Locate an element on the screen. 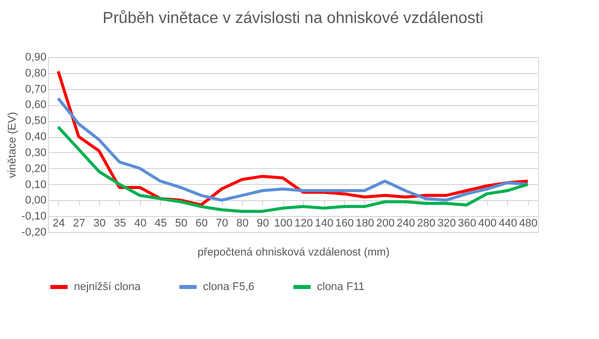 This screenshot has height=339, width=599. x-axis-title: přepočtená ohnisková vzdálenost (mm) is located at coordinates (294, 252).